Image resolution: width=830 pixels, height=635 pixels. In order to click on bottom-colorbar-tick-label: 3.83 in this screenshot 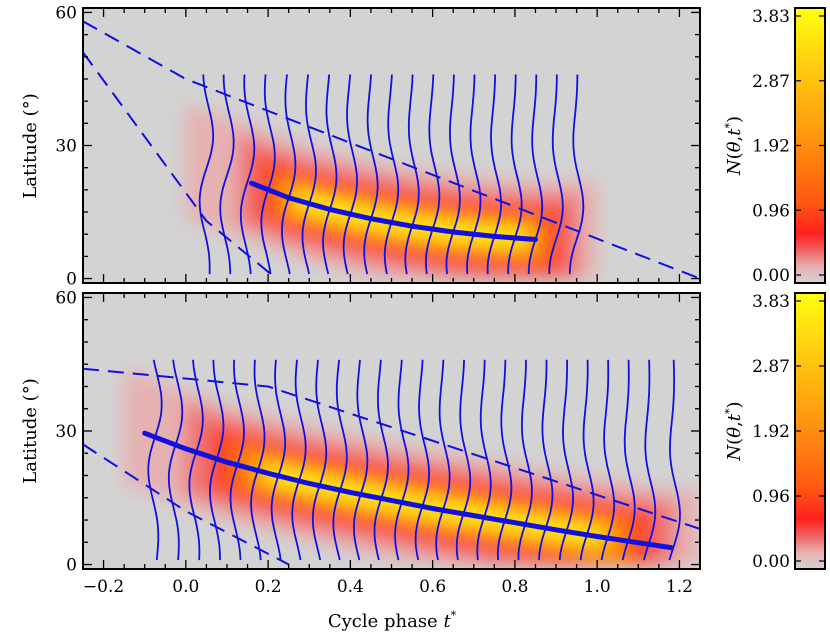, I will do `click(771, 302)`.